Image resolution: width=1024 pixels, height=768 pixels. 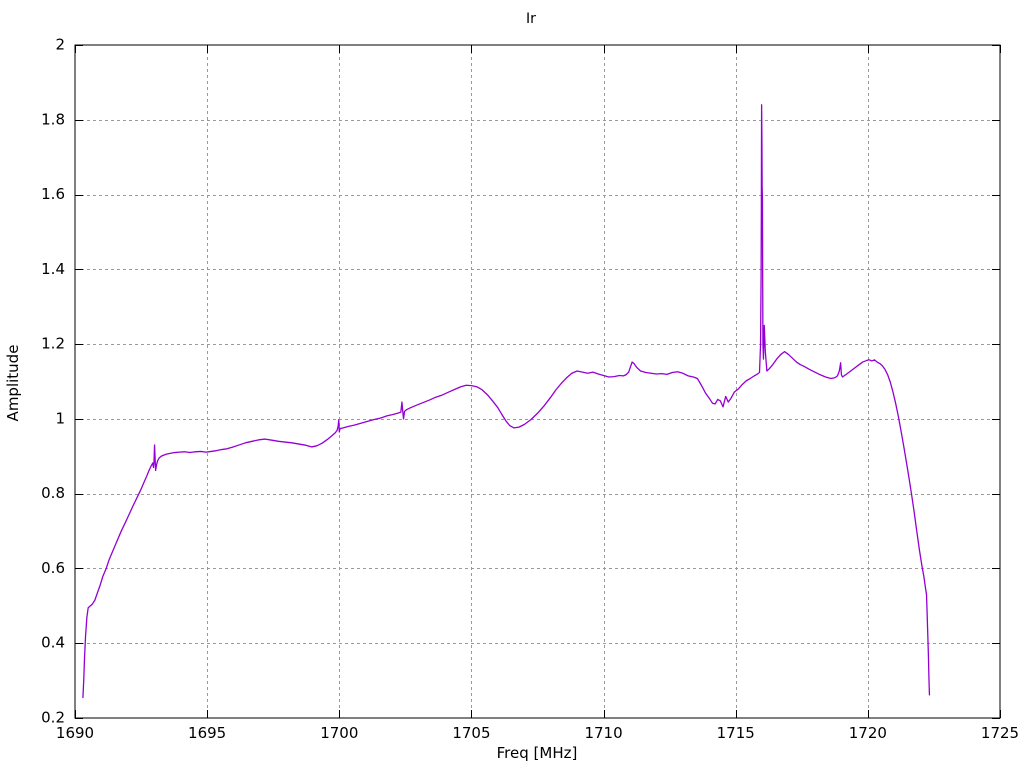 What do you see at coordinates (53, 344) in the screenshot?
I see `y-tick-label: 1.2` at bounding box center [53, 344].